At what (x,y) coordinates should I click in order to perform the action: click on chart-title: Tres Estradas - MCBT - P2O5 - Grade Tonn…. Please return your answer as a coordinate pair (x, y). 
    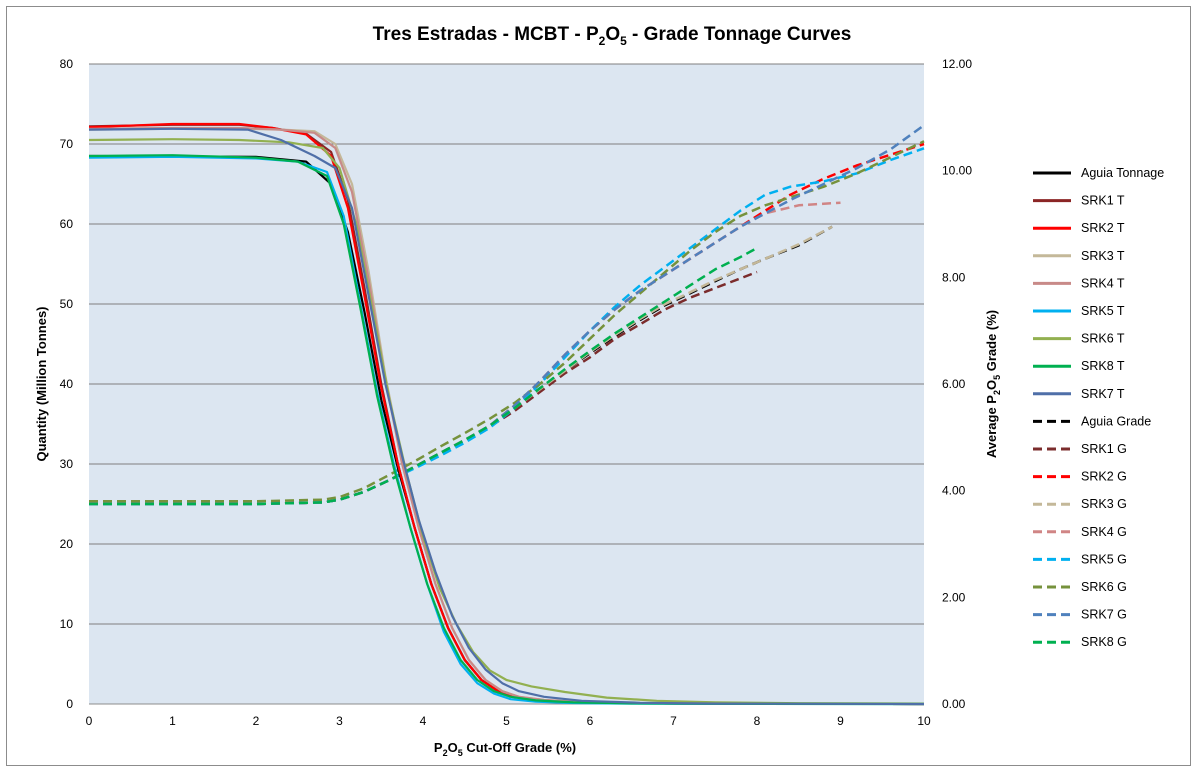
    Looking at the image, I should click on (612, 36).